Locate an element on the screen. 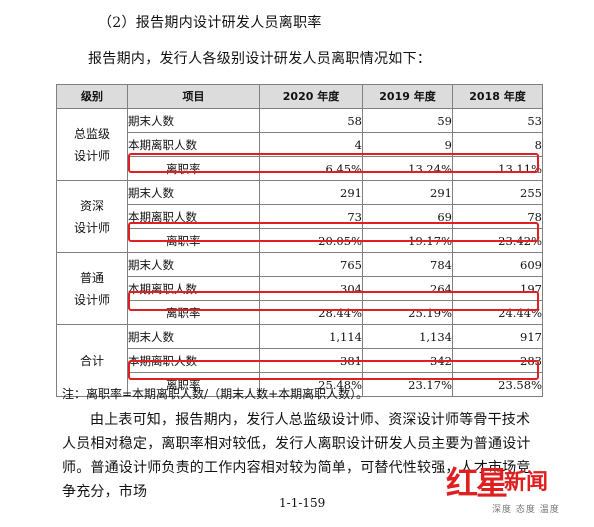 Image resolution: width=594 pixels, height=527 pixels. highlight-box-rate-regular is located at coordinates (333, 301).